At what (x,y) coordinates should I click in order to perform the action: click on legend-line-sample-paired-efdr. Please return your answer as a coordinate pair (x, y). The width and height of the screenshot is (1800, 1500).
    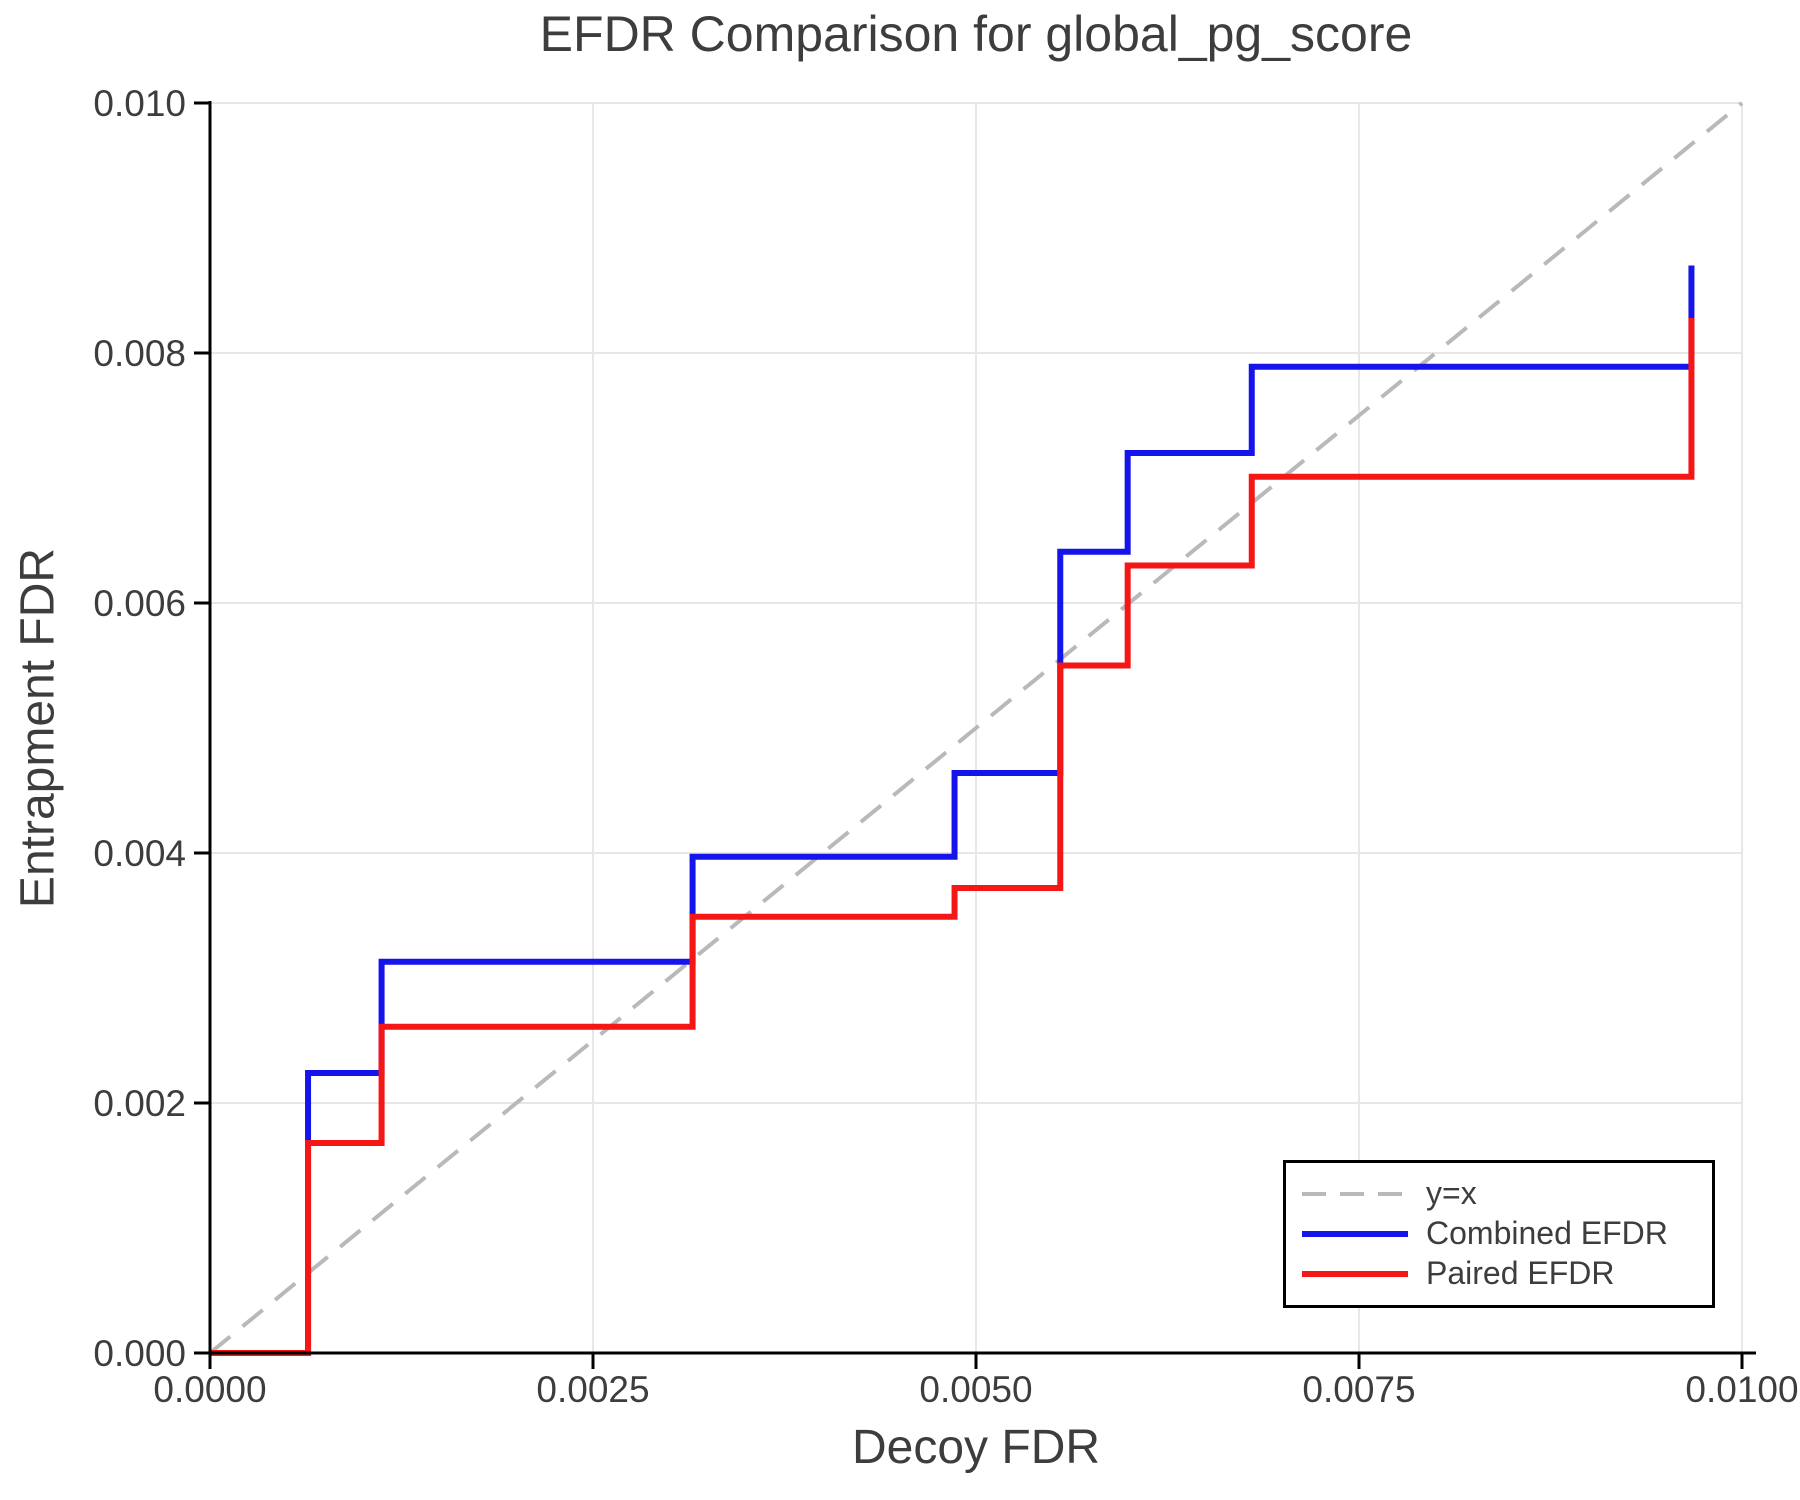
    Looking at the image, I should click on (1355, 1274).